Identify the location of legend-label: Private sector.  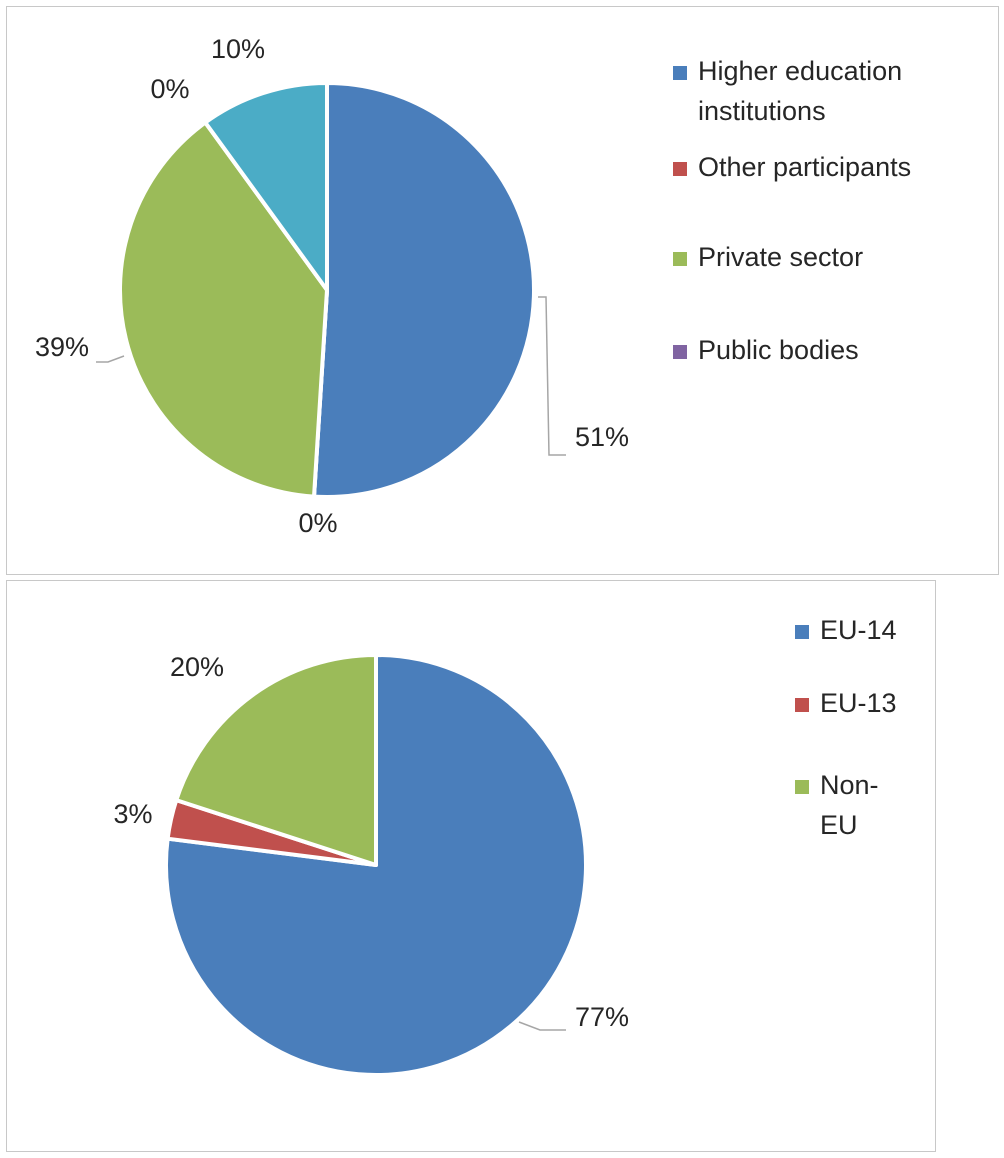
(780, 257).